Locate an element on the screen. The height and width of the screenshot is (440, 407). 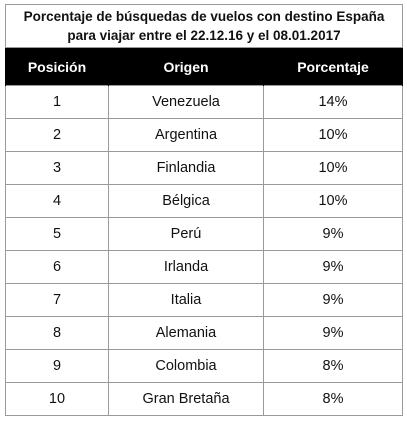
table-row: 4 Bélgica 10% is located at coordinates (204, 201).